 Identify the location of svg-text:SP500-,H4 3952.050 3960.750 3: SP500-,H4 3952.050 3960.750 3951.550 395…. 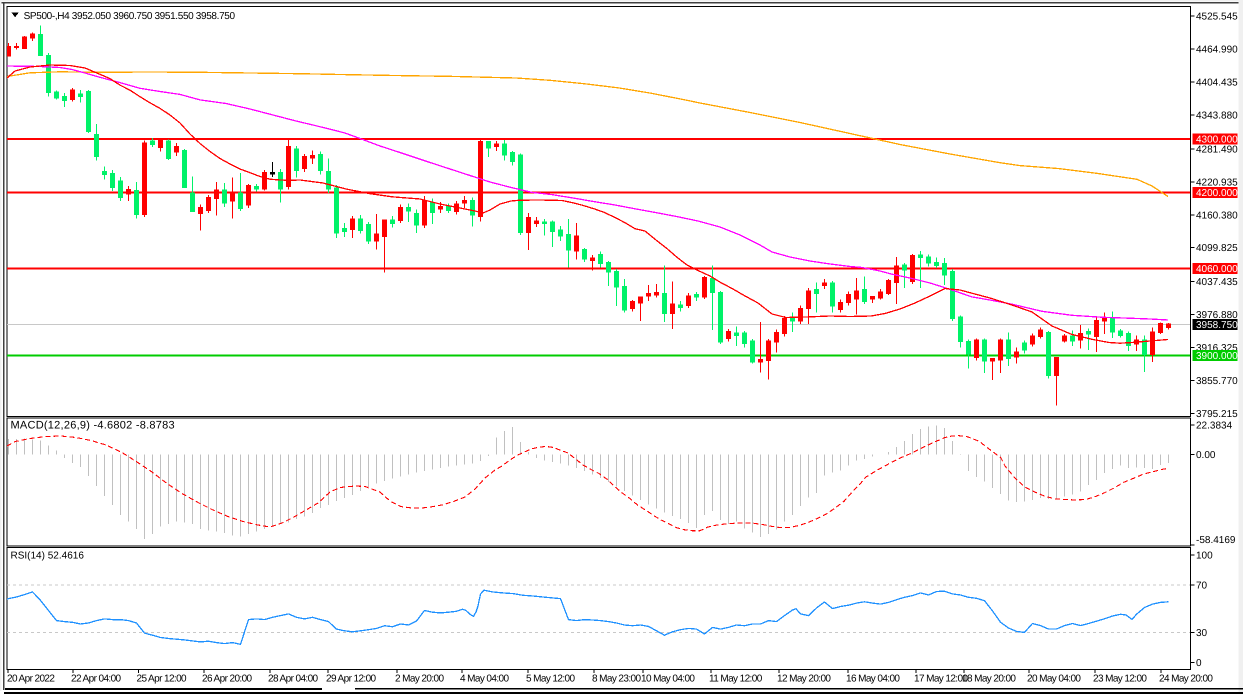
(130, 16).